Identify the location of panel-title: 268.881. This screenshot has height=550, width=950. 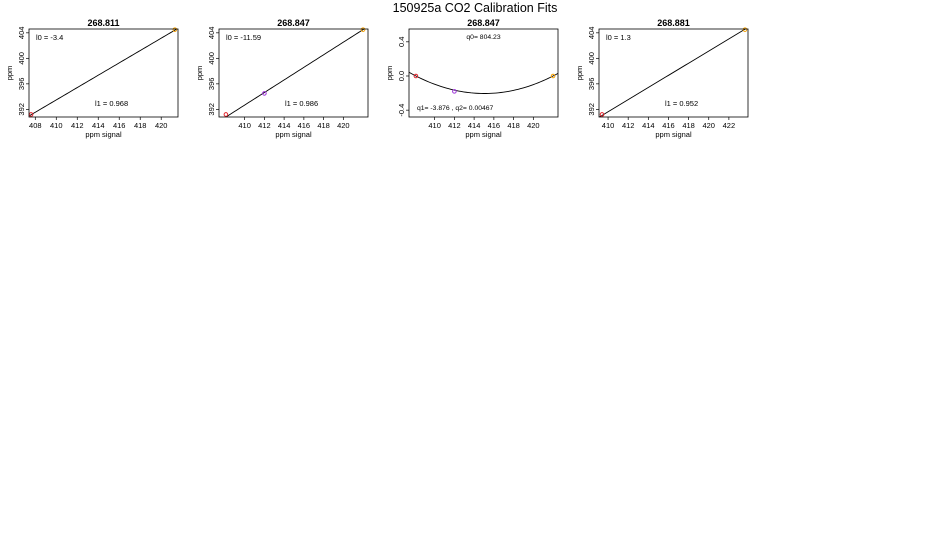
(673, 23).